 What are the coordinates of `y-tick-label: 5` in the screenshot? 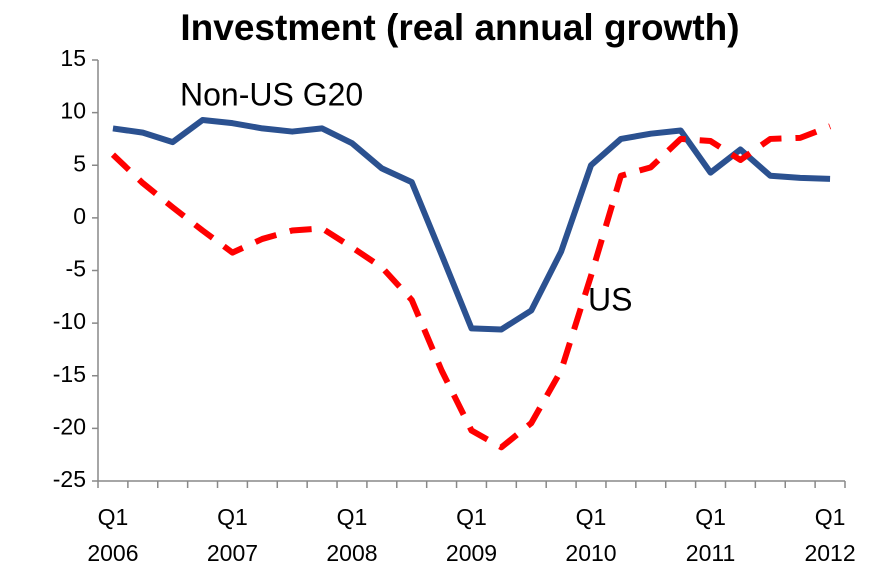 It's located at (79, 163).